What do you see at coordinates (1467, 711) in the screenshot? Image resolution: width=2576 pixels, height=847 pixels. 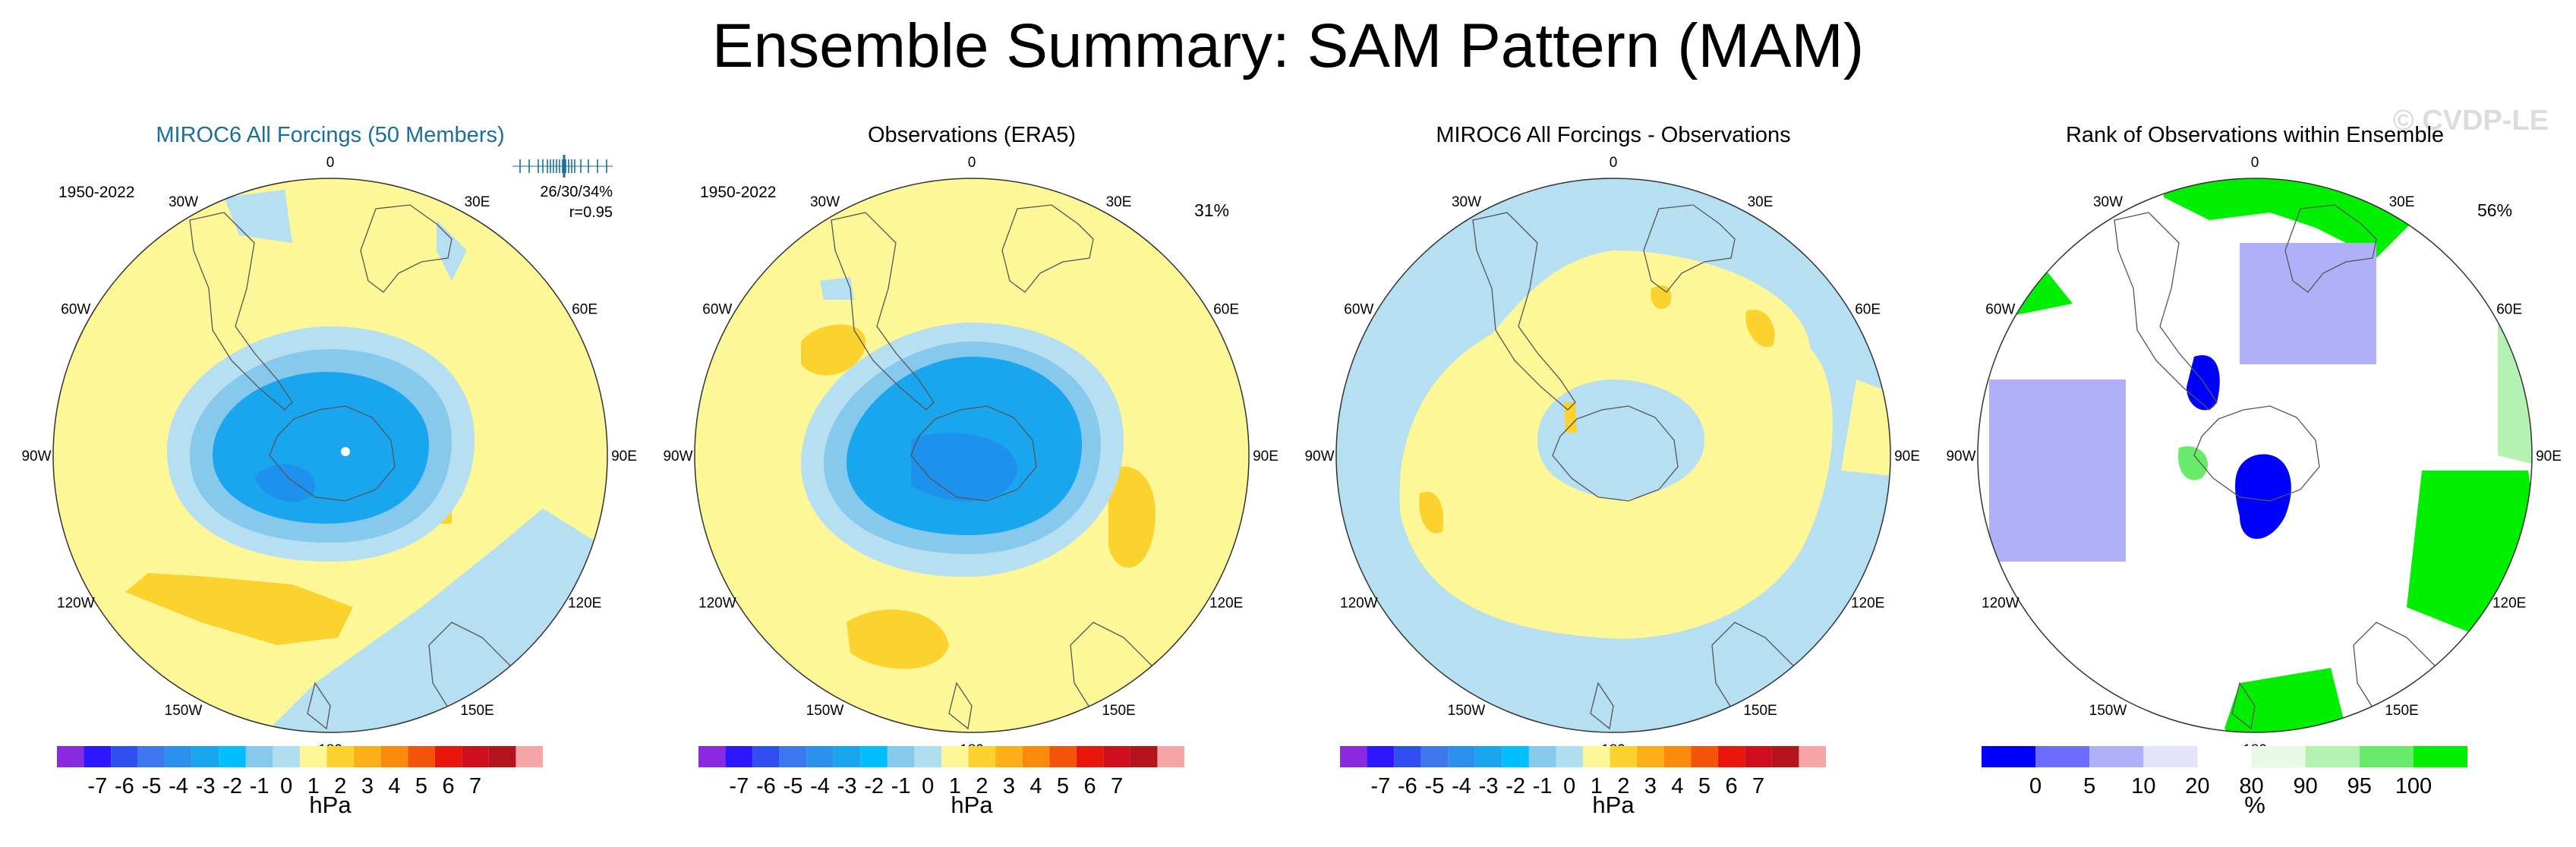 I see `longitude-label: 150W` at bounding box center [1467, 711].